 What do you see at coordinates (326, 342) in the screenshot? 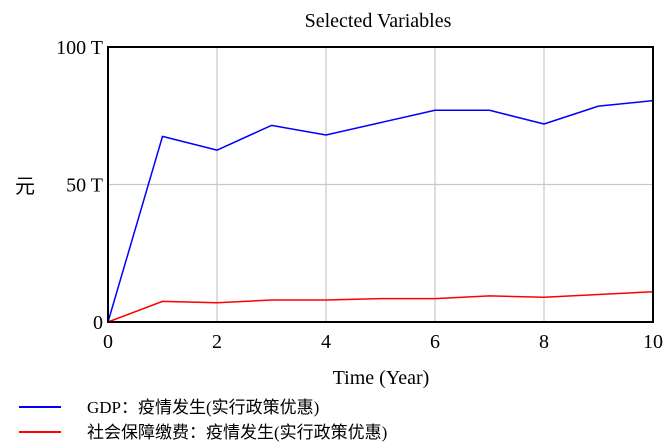
I see `x-tick-label: 4` at bounding box center [326, 342].